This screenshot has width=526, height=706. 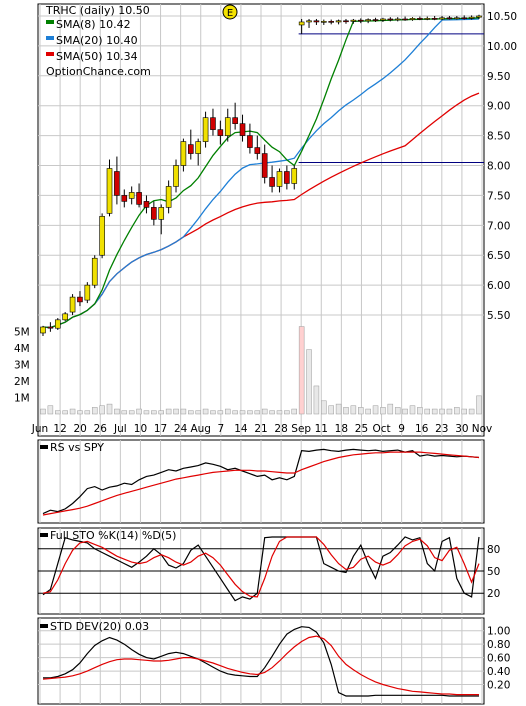 What do you see at coordinates (230, 13) in the screenshot?
I see `earnings-marker-label: E` at bounding box center [230, 13].